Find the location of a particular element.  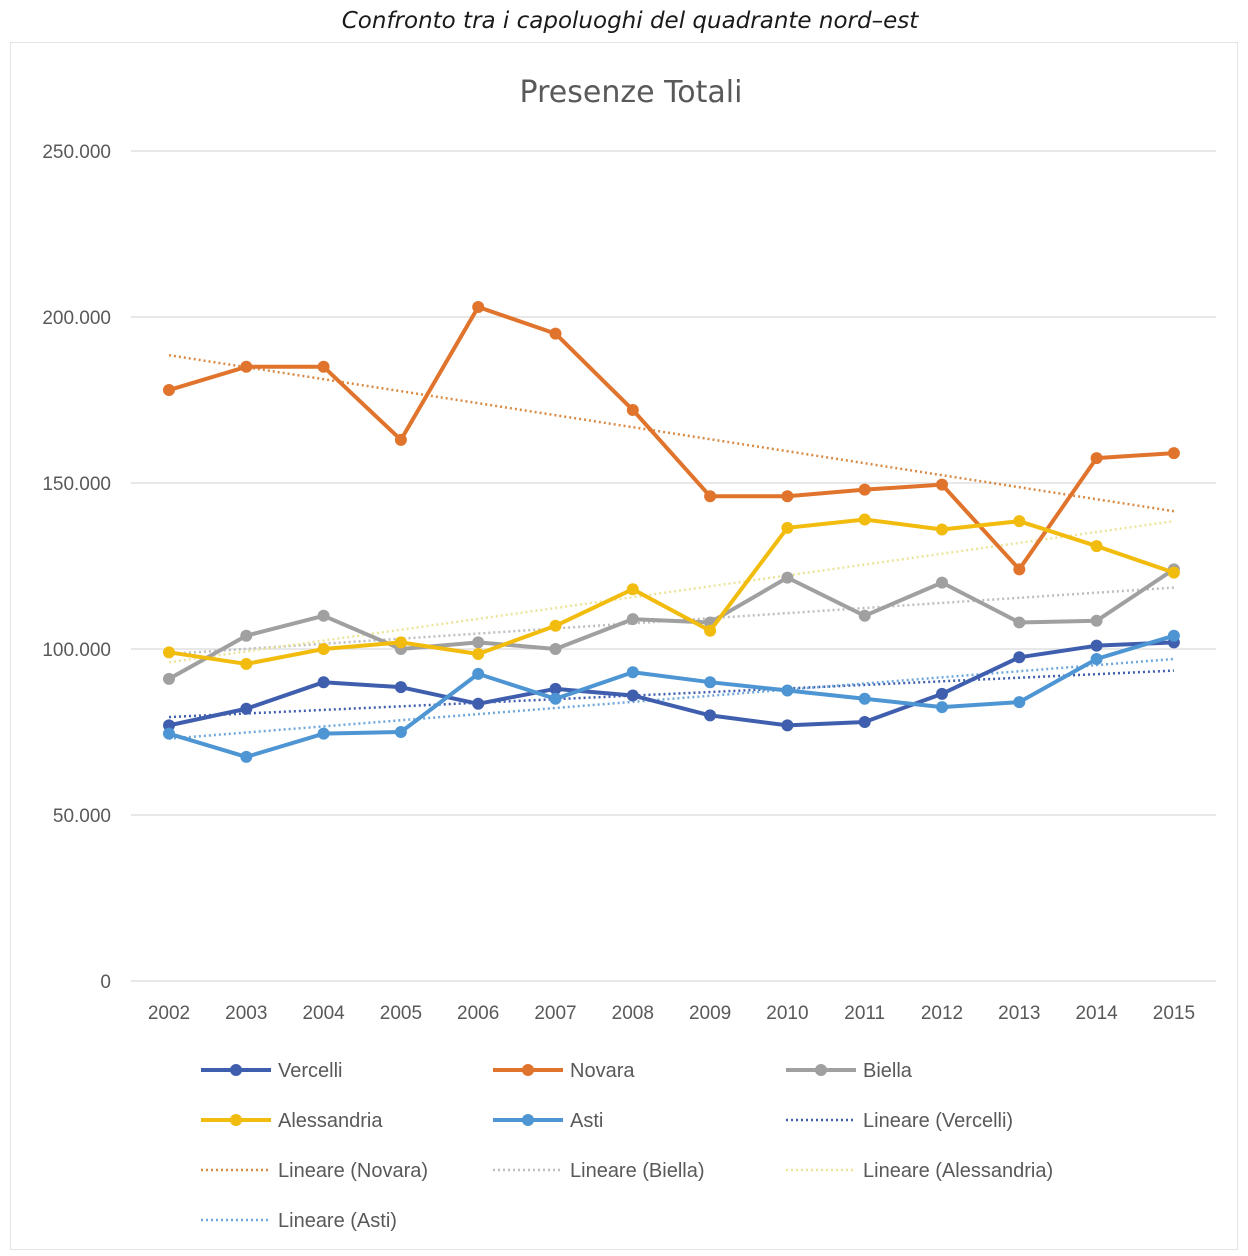

y-axis: 0 50.000 100.000 150.000 200.000 250.000 is located at coordinates (76, 567).